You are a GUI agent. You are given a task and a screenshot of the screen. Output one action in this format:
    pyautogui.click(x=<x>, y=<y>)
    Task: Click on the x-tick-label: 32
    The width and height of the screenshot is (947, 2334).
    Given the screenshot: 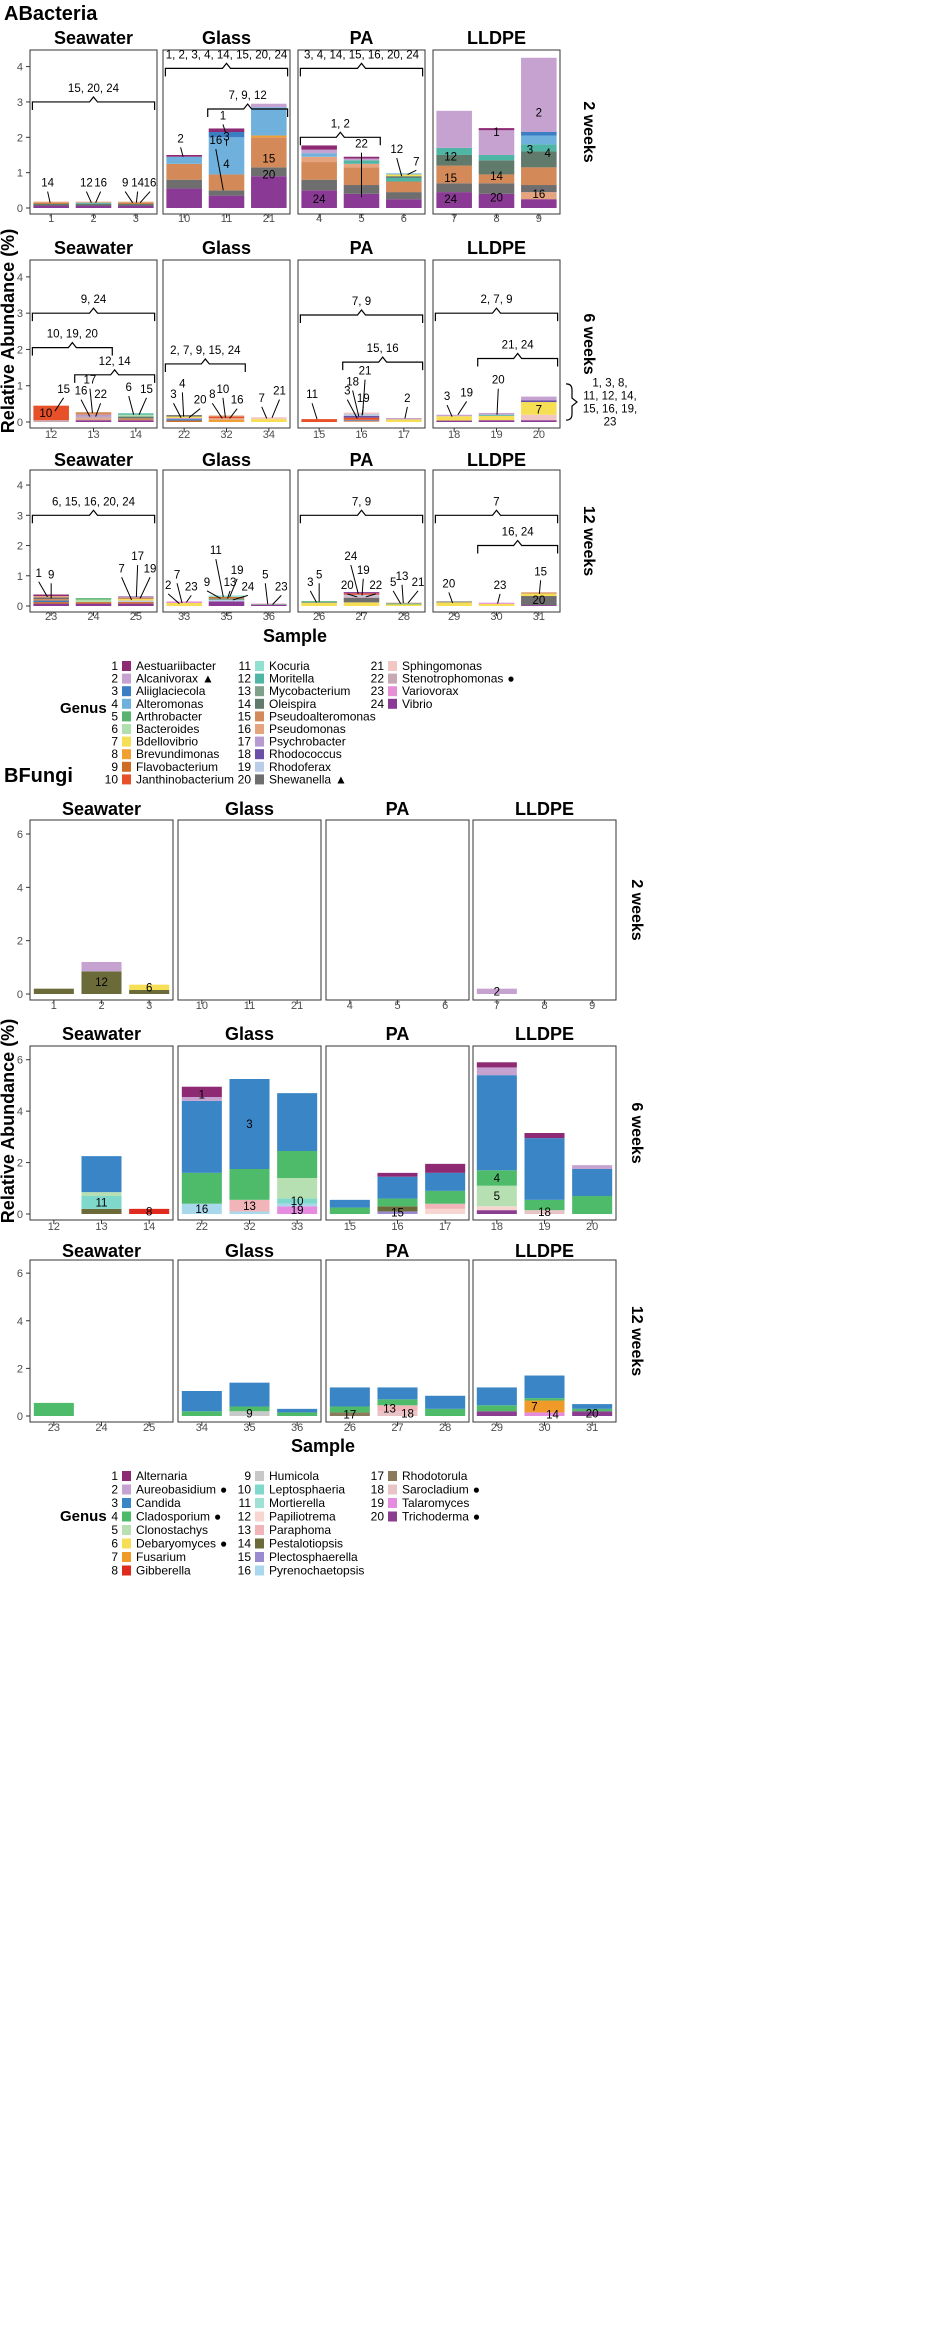 What is the action you would take?
    pyautogui.click(x=226, y=435)
    